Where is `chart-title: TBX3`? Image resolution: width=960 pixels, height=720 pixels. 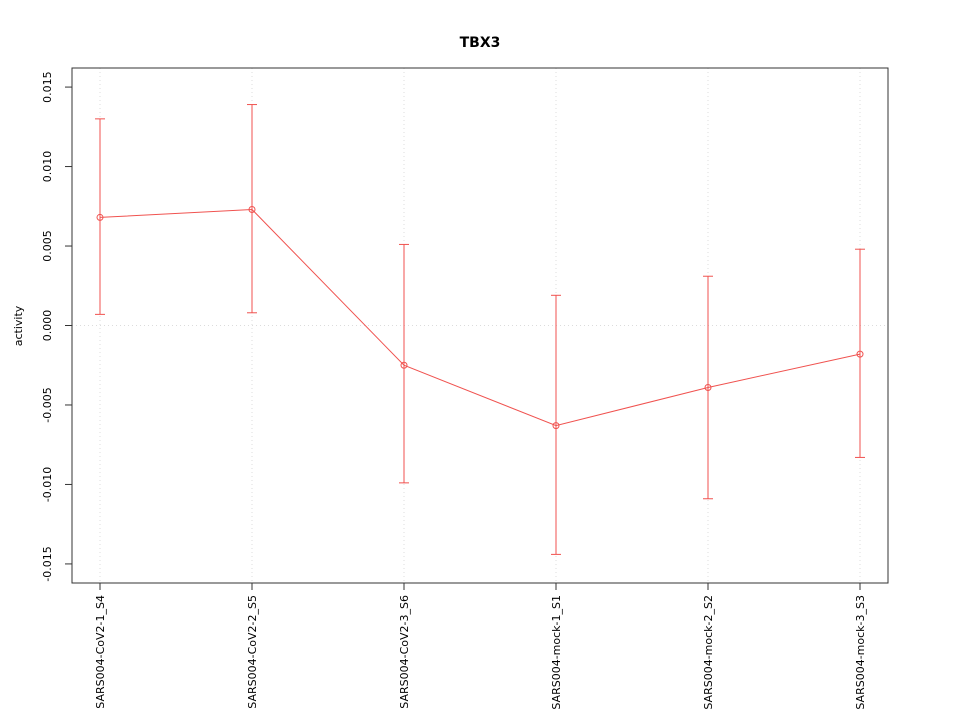 chart-title: TBX3 is located at coordinates (480, 43).